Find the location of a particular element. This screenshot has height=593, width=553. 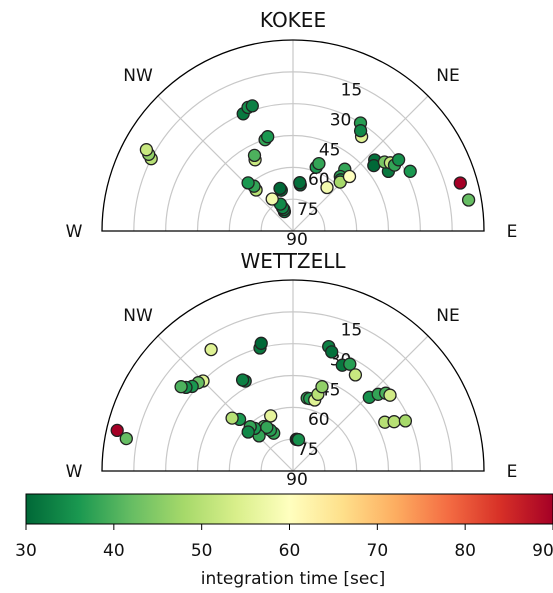

wettzell-points is located at coordinates (261, 391).